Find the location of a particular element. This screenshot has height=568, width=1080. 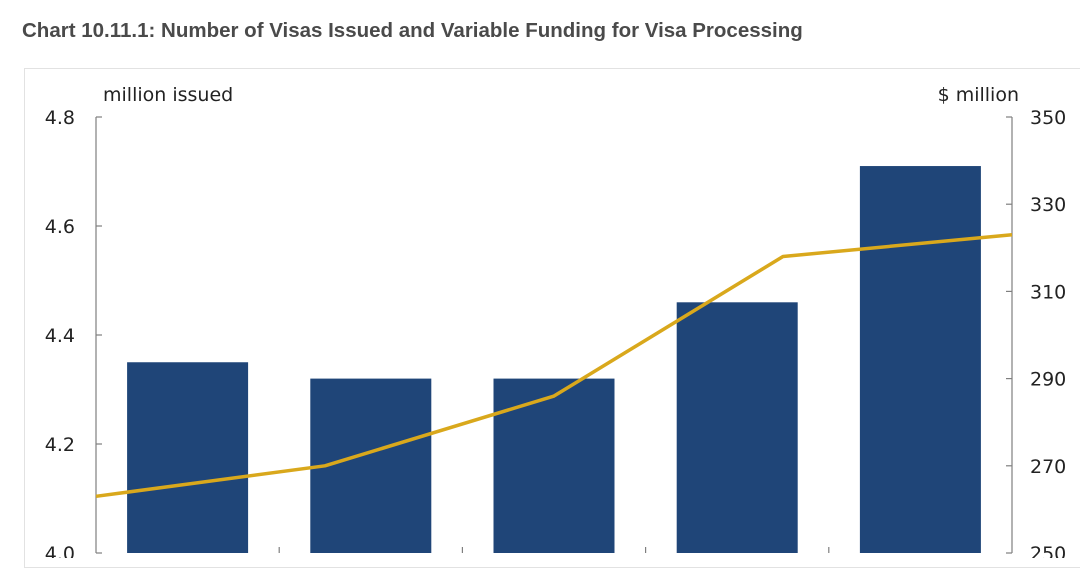

right-tick-label: 270 is located at coordinates (1048, 467).